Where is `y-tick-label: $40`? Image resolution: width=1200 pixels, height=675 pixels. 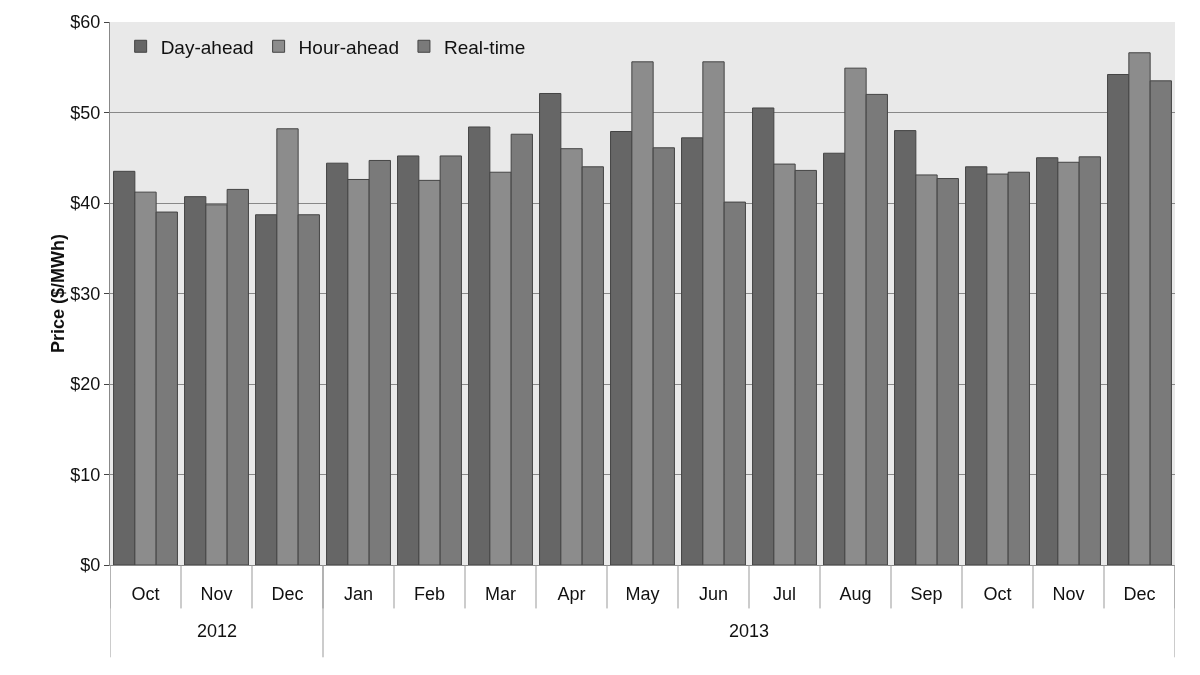 y-tick-label: $40 is located at coordinates (85, 203).